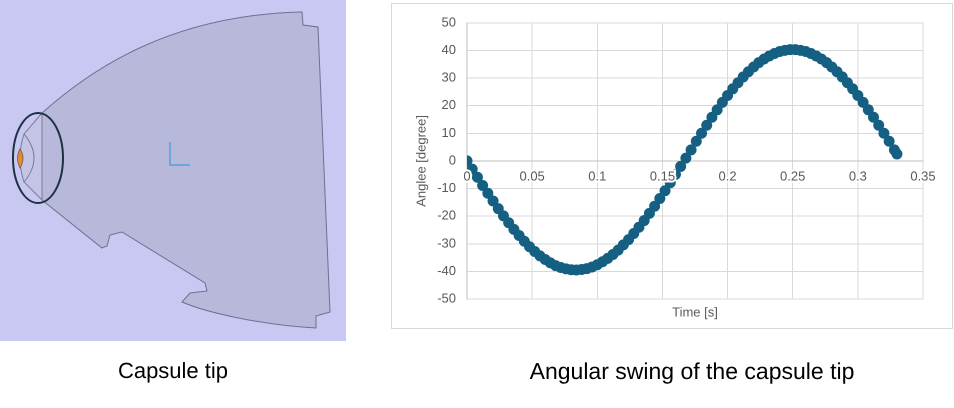 This screenshot has width=954, height=408. Describe the element at coordinates (446, 270) in the screenshot. I see `y-tick-label: -40` at that location.